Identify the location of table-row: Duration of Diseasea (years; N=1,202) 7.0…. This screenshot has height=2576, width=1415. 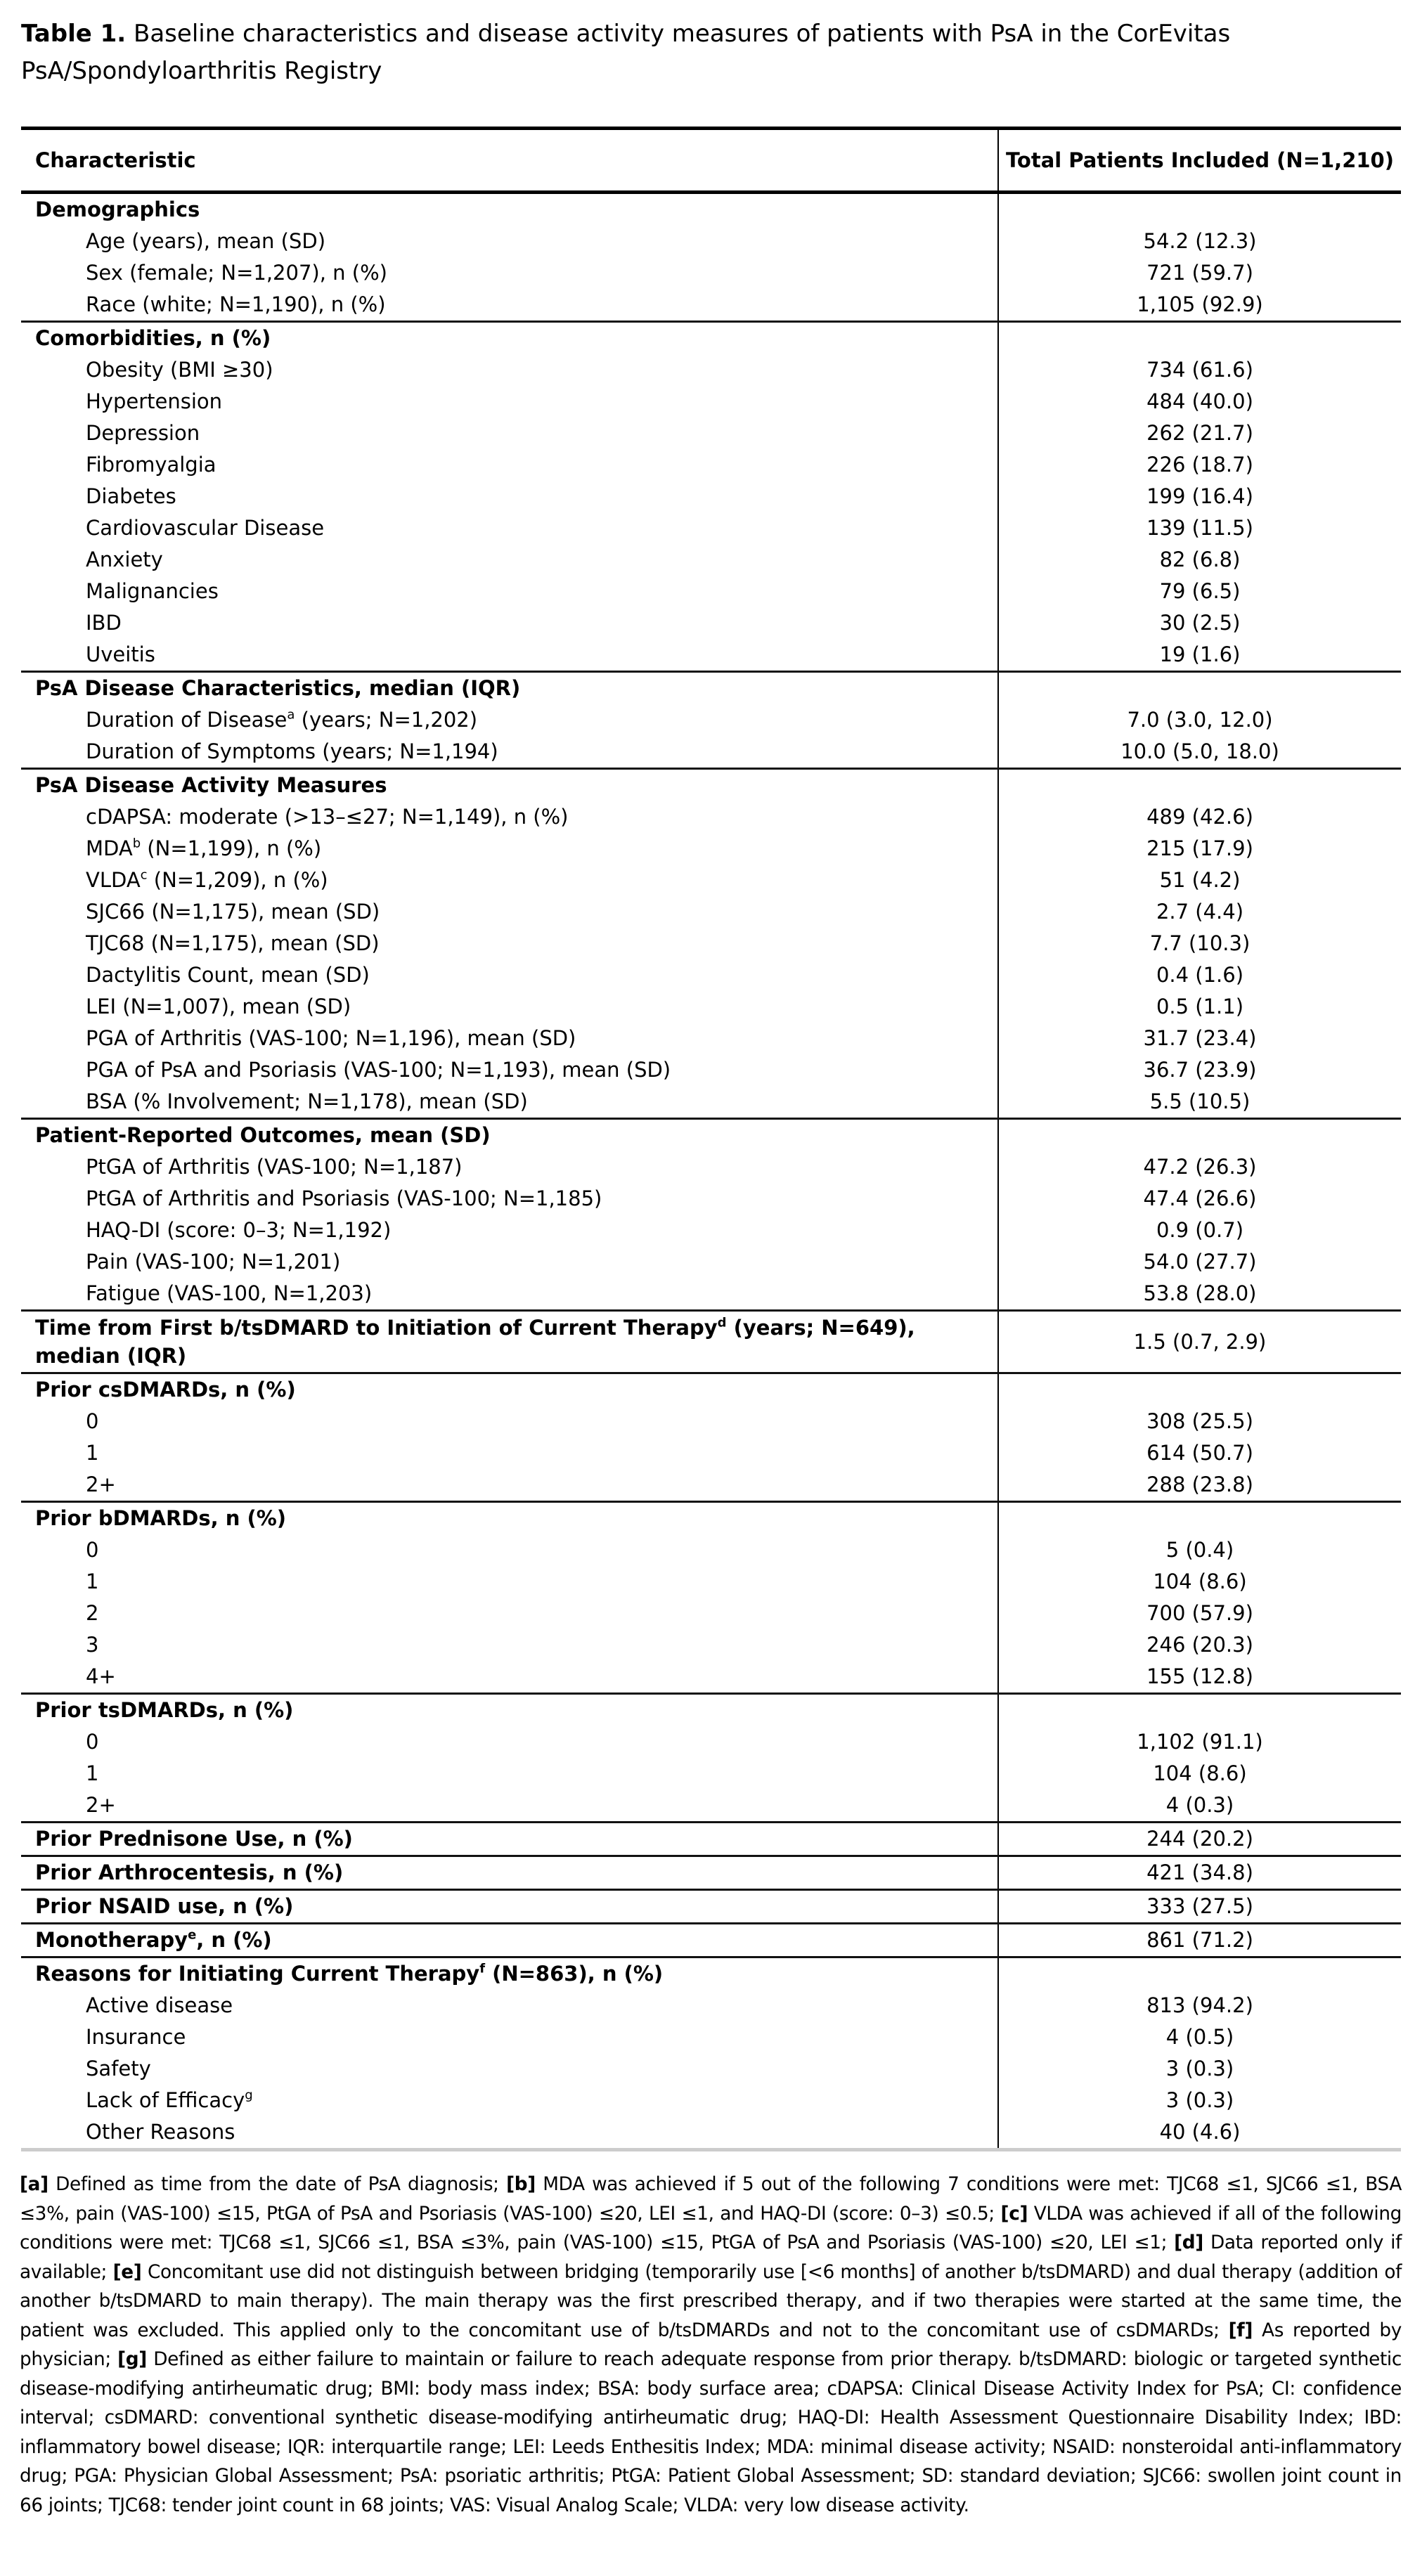
(711, 720).